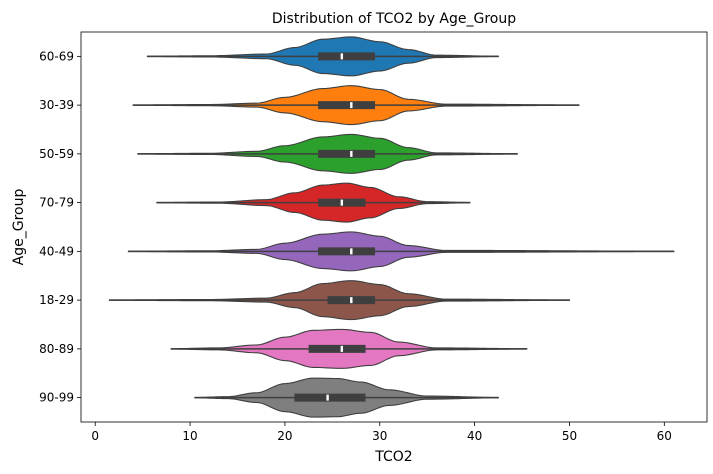 The image size is (713, 474). I want to click on x-tick-label: 20, so click(284, 436).